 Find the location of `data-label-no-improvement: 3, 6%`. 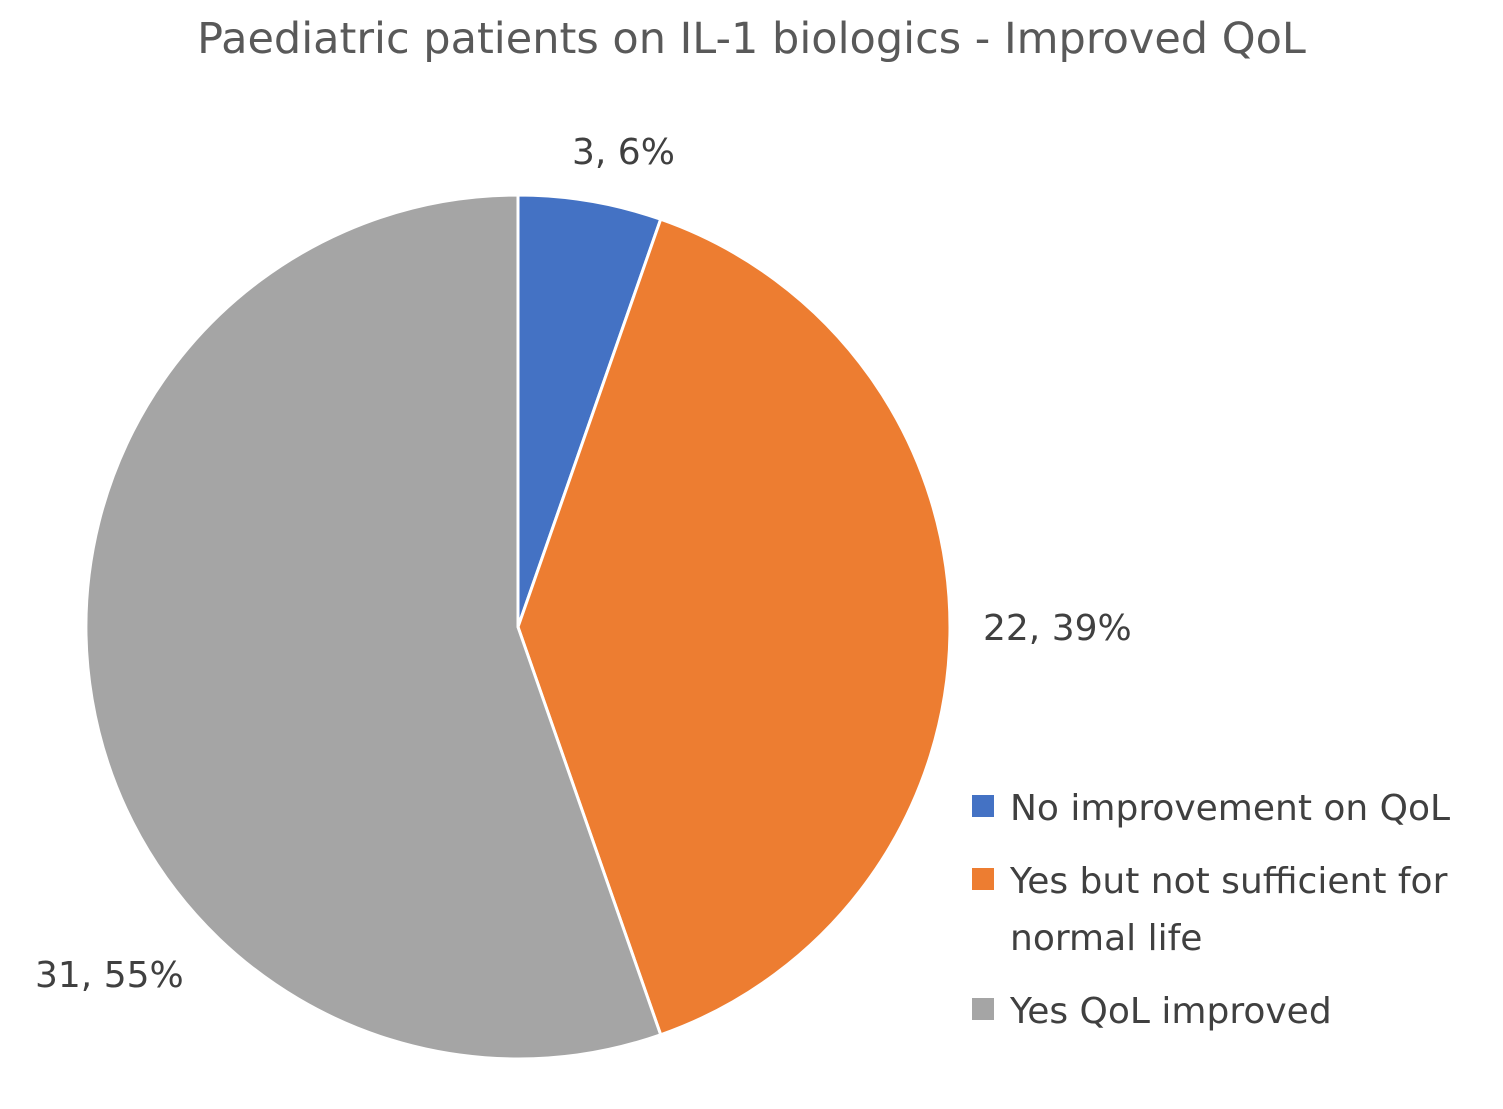

data-label-no-improvement: 3, 6% is located at coordinates (623, 152).